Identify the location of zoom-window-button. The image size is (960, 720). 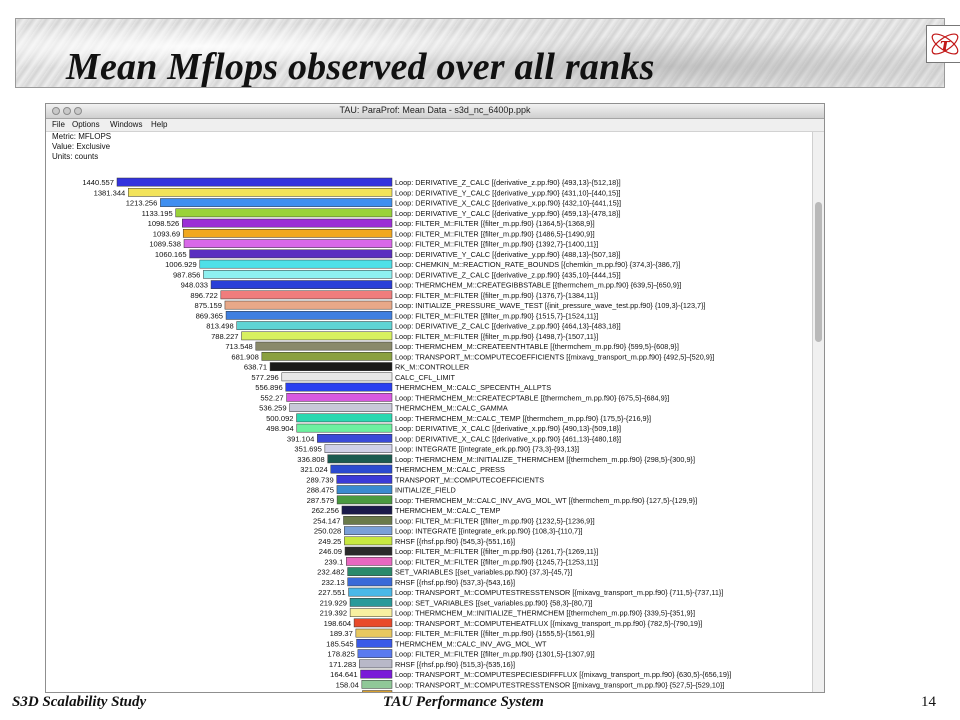
(78, 111).